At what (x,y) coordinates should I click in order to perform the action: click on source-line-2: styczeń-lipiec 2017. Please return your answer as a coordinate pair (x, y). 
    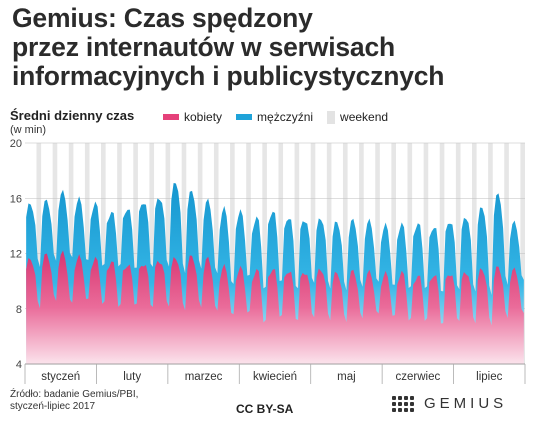
    Looking at the image, I should click on (53, 406).